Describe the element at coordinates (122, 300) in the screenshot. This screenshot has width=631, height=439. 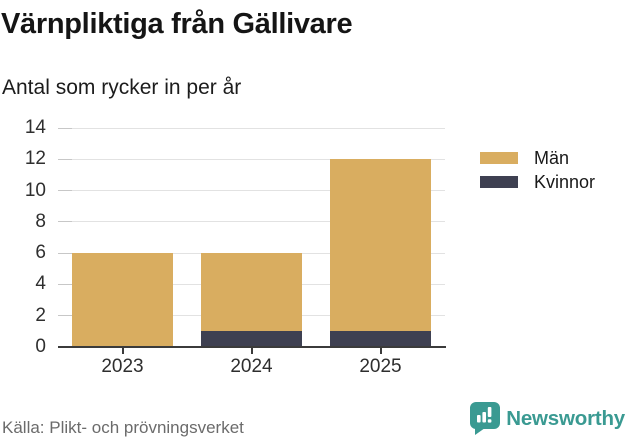
I see `bar-segment-2023-män` at that location.